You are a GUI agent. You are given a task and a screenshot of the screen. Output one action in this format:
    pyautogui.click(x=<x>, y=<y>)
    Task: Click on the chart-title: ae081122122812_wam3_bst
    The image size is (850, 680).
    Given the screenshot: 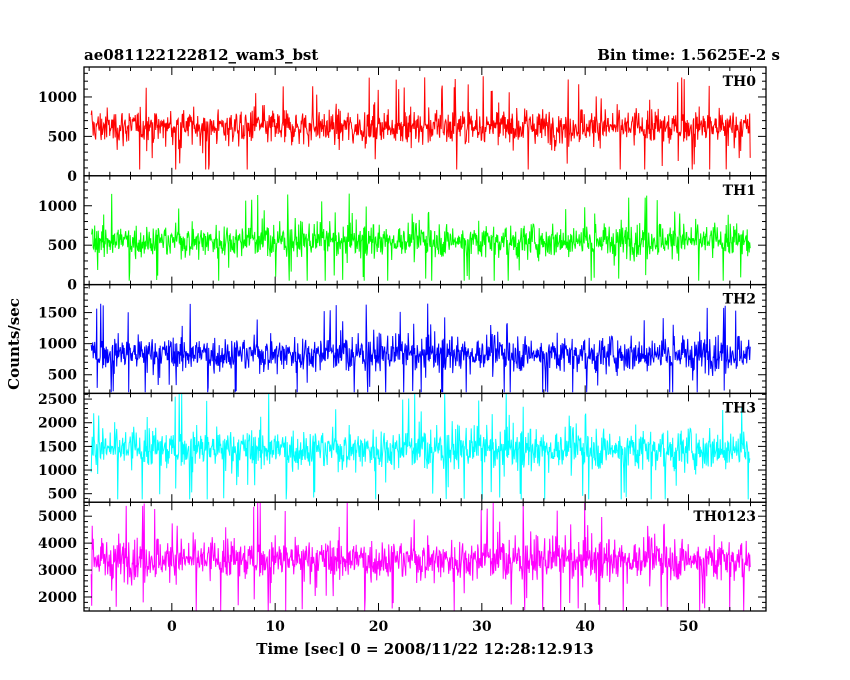 What is the action you would take?
    pyautogui.click(x=201, y=55)
    